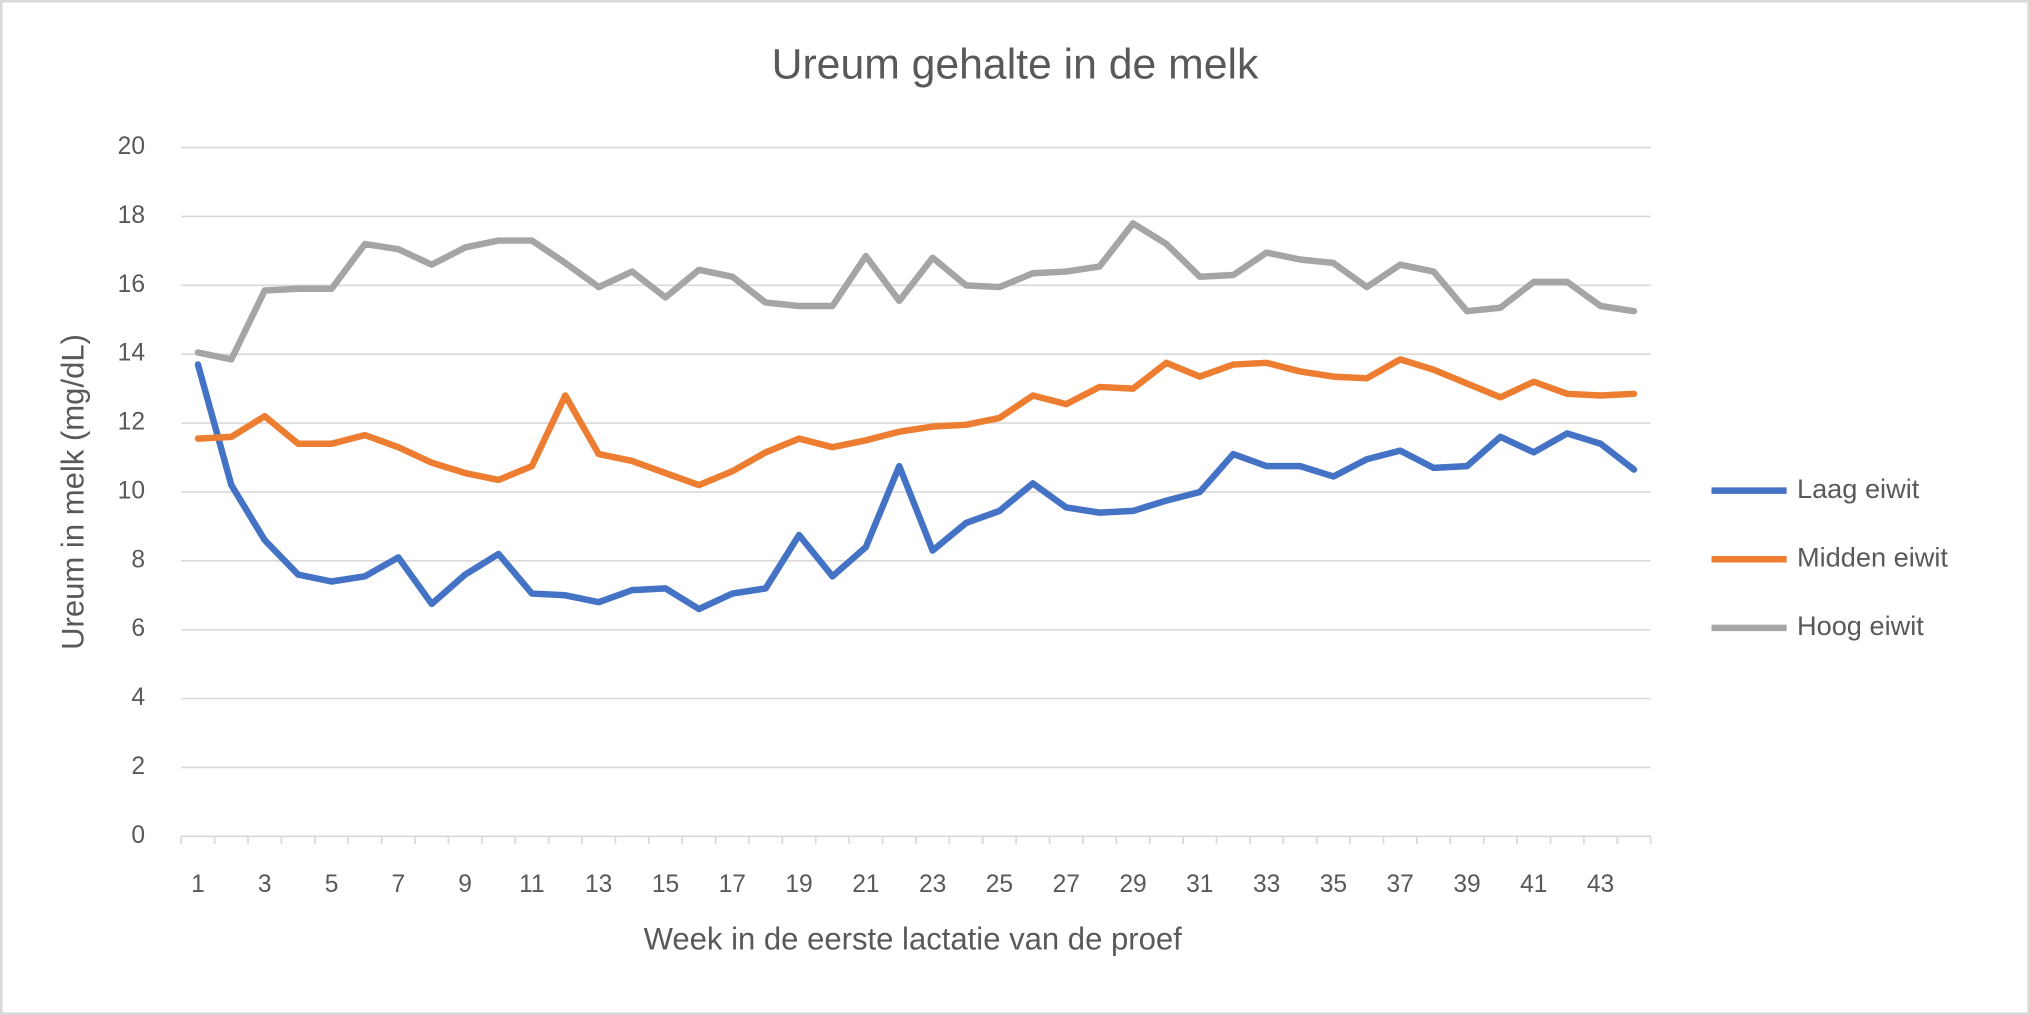 The width and height of the screenshot is (2030, 1015). I want to click on chart-title: Ureum gehalte in de melk, so click(1015, 65).